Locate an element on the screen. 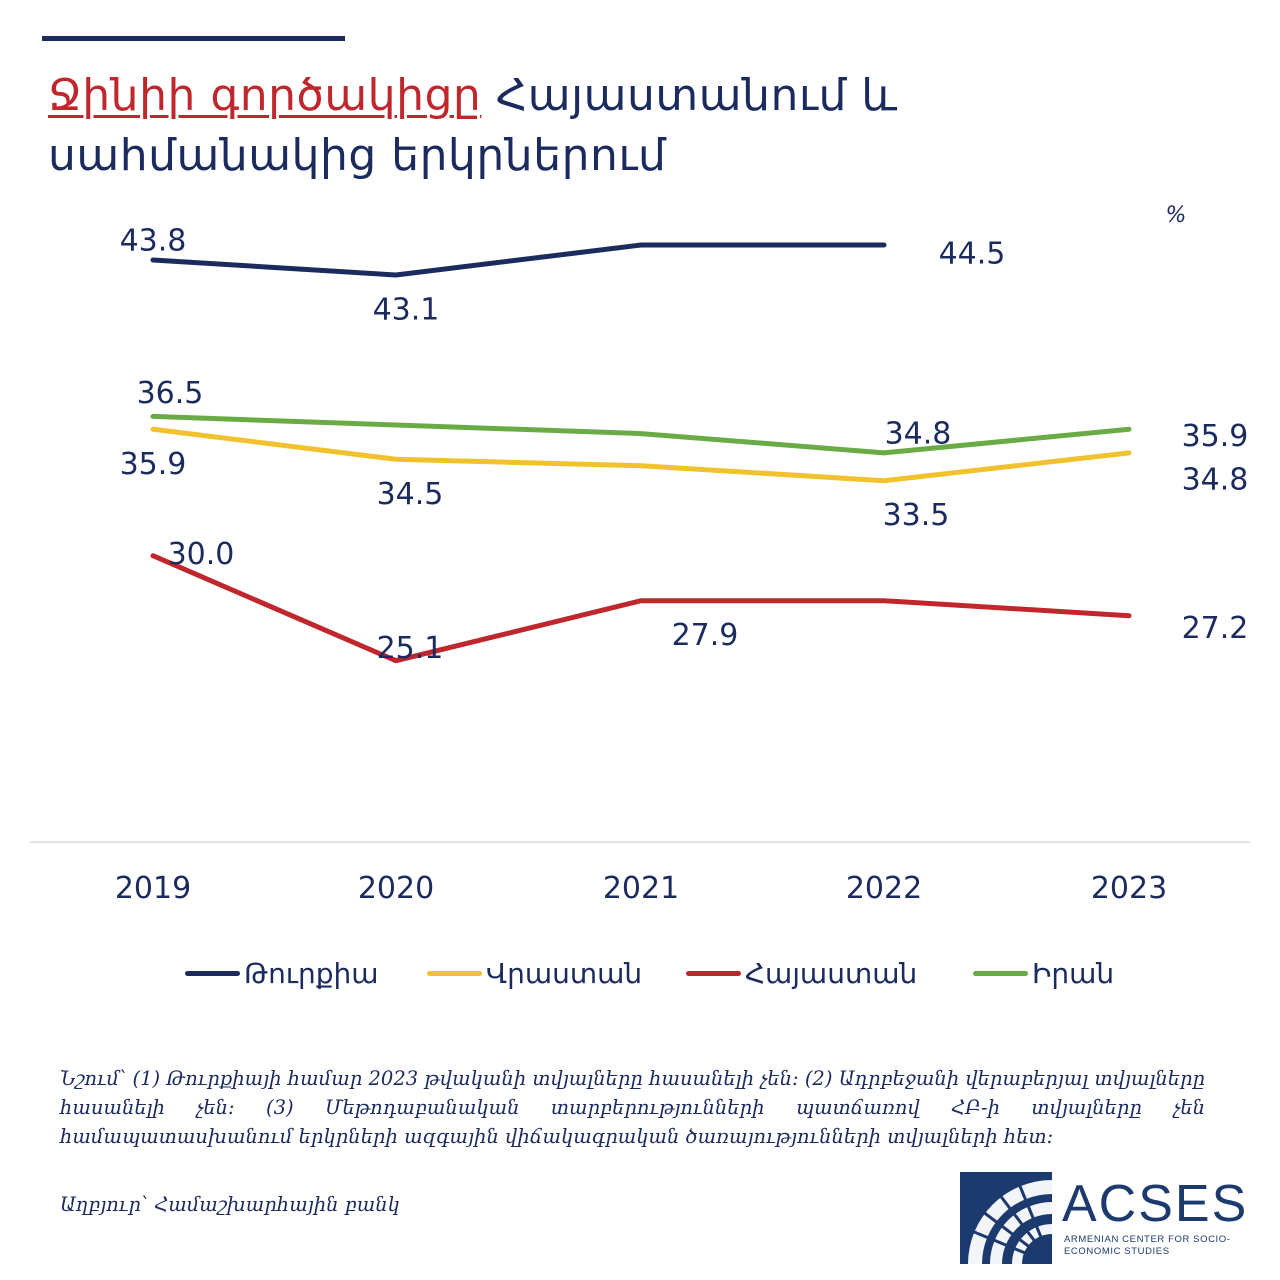 This screenshot has width=1280, height=1280. unit-label: % is located at coordinates (1176, 215).